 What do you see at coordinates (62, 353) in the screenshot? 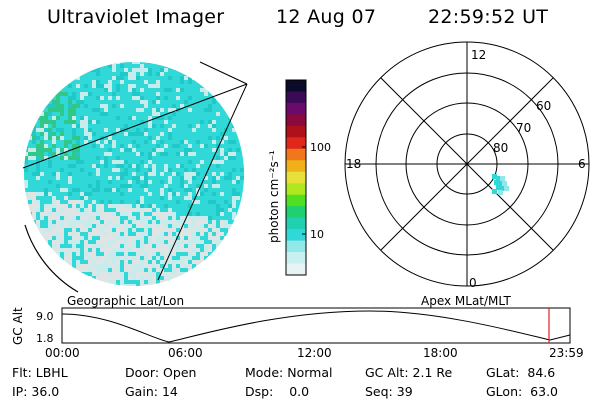
I see `x-tick-0000: 00:00` at bounding box center [62, 353].